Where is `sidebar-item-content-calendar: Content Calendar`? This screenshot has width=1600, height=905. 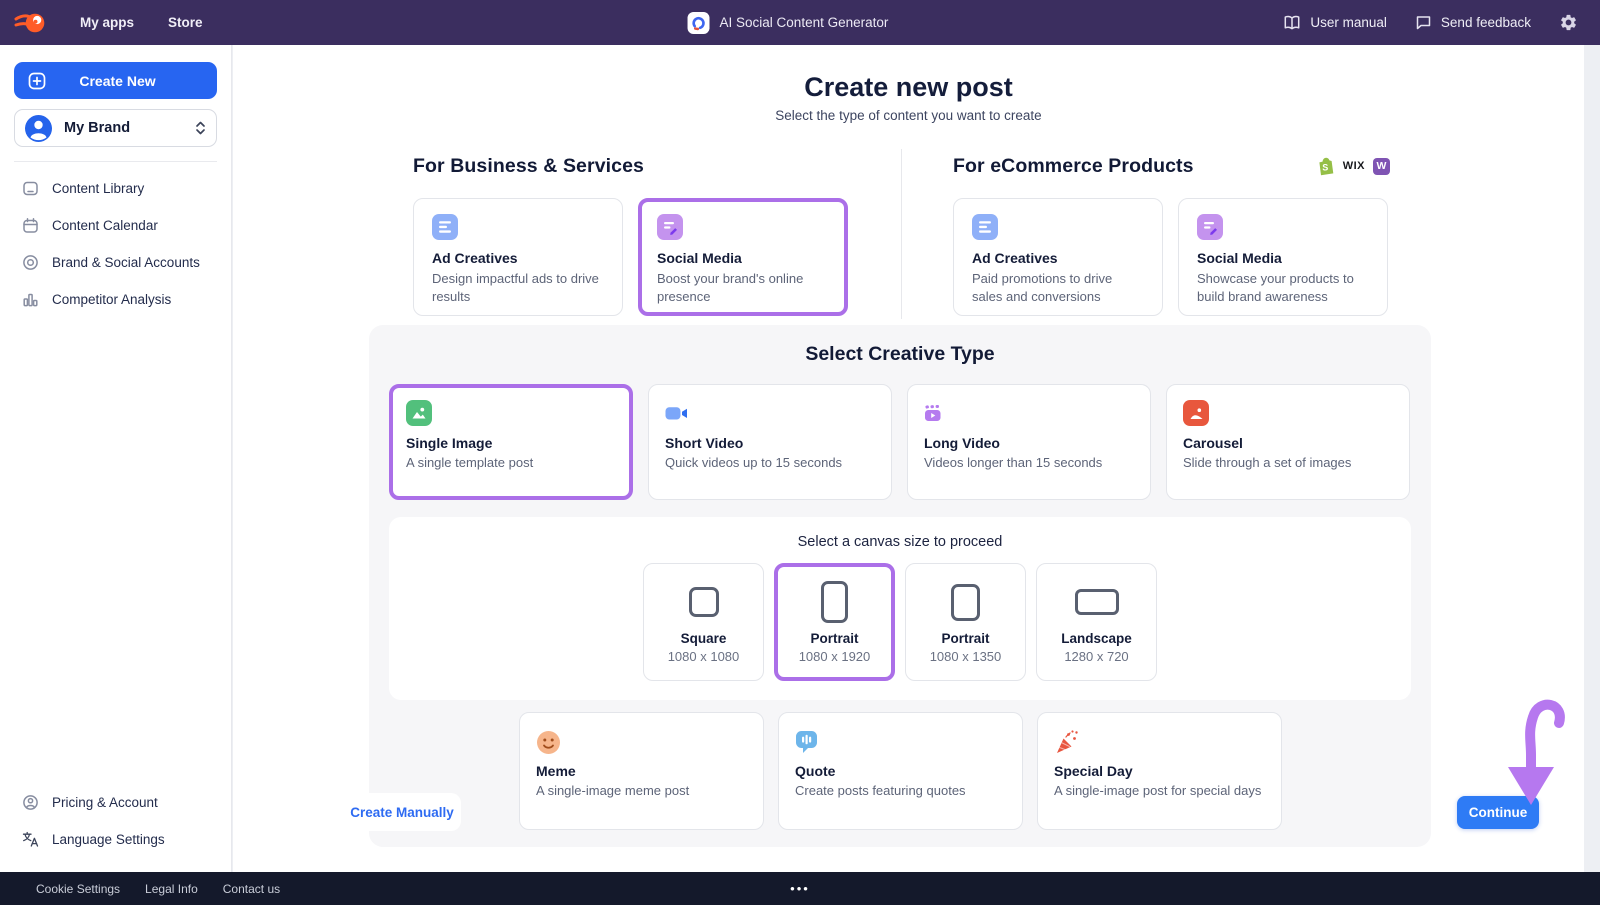
sidebar-item-content-calendar: Content Calendar is located at coordinates (115, 225).